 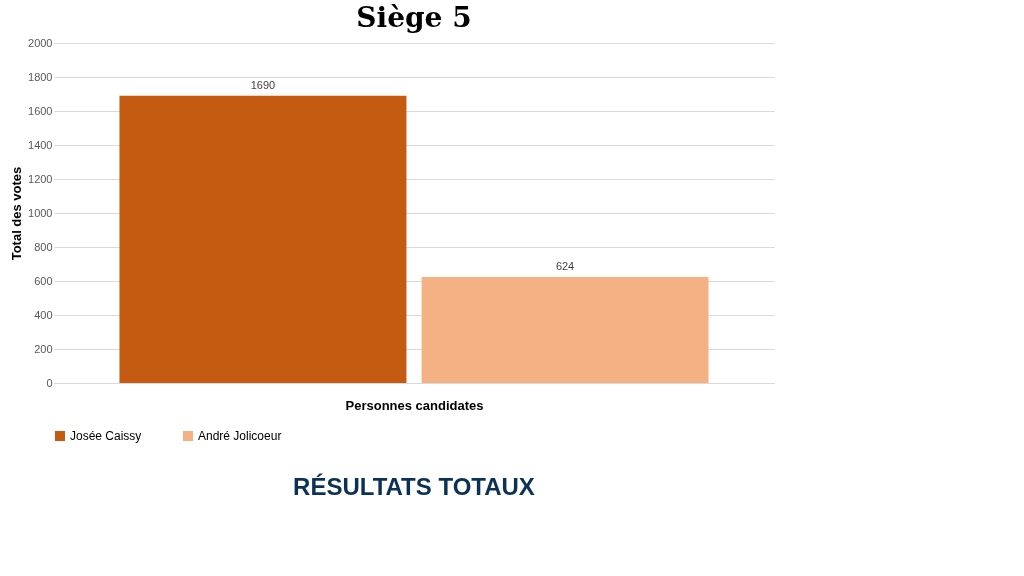 What do you see at coordinates (240, 436) in the screenshot?
I see `legend-label: André Jolicoeur` at bounding box center [240, 436].